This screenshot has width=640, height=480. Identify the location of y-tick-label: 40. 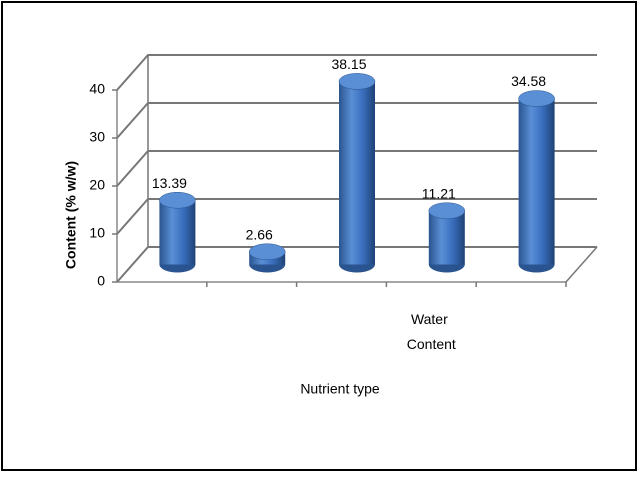
(97, 89).